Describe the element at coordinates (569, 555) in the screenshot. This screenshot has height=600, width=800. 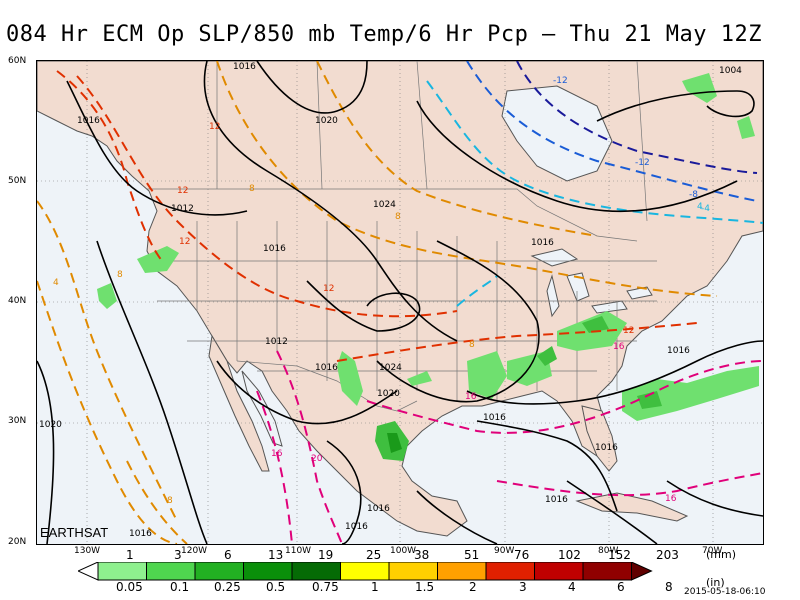
I see `scale-mm-label: 102` at that location.